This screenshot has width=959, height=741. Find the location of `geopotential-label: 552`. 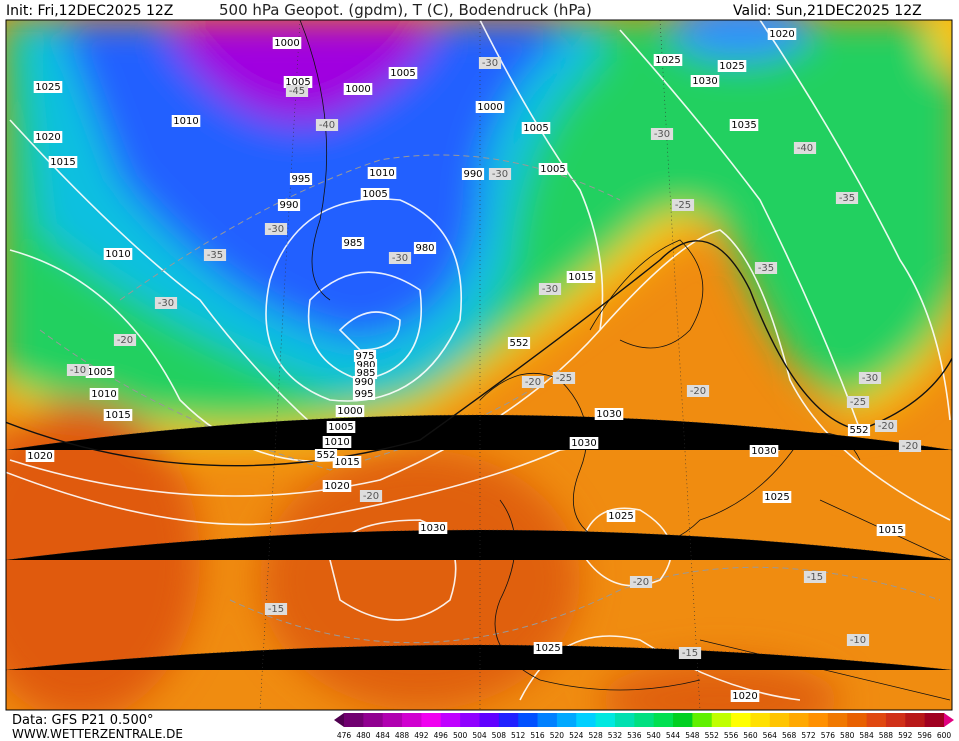

geopotential-label: 552 is located at coordinates (858, 430).